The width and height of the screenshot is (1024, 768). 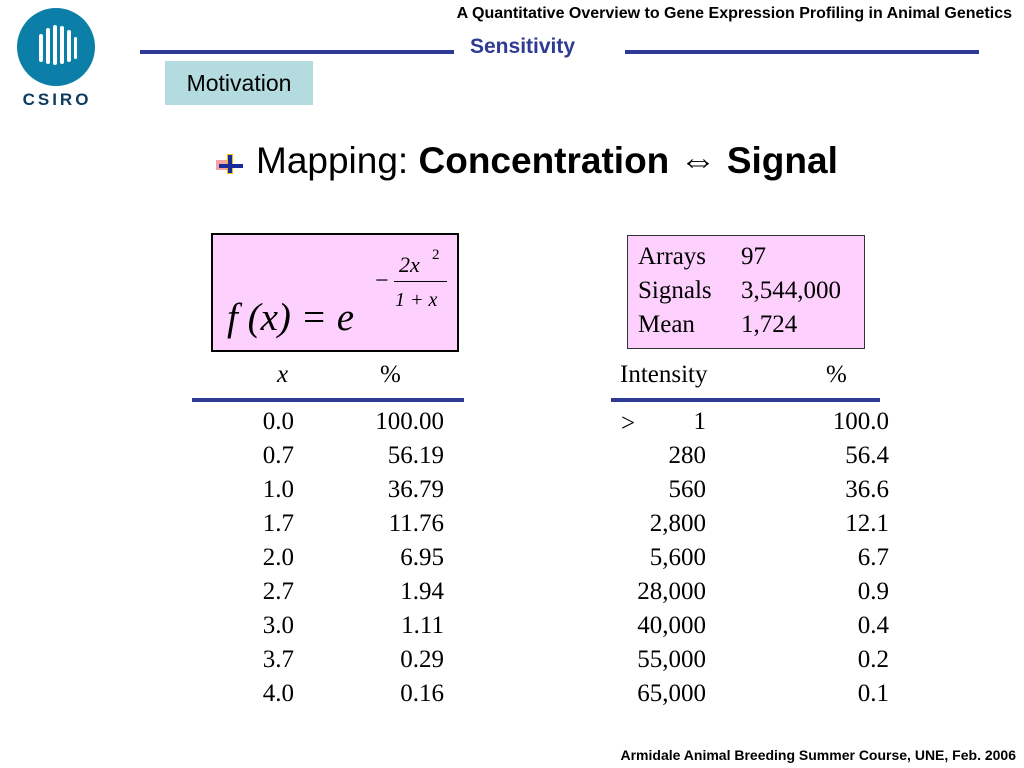 I want to click on right-cell-intensity: 1, so click(x=700, y=421).